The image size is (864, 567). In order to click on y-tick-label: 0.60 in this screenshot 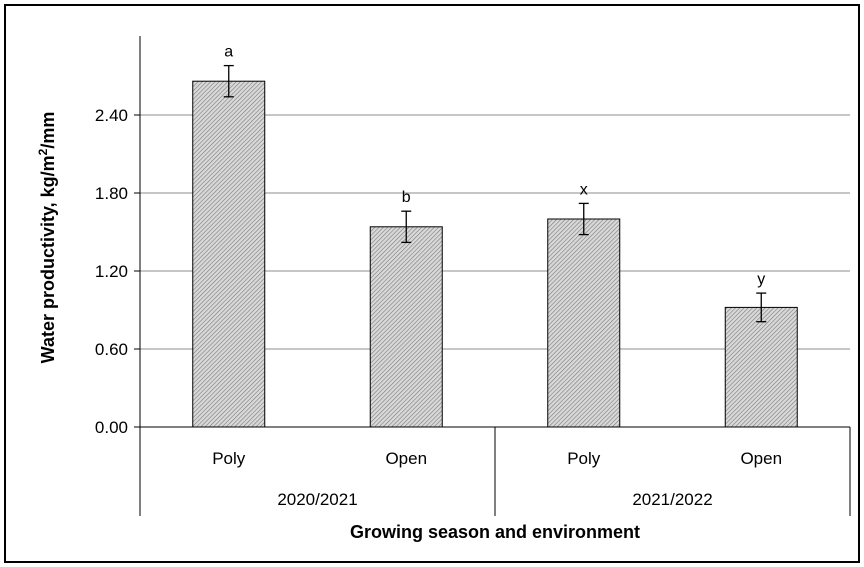, I will do `click(111, 349)`.